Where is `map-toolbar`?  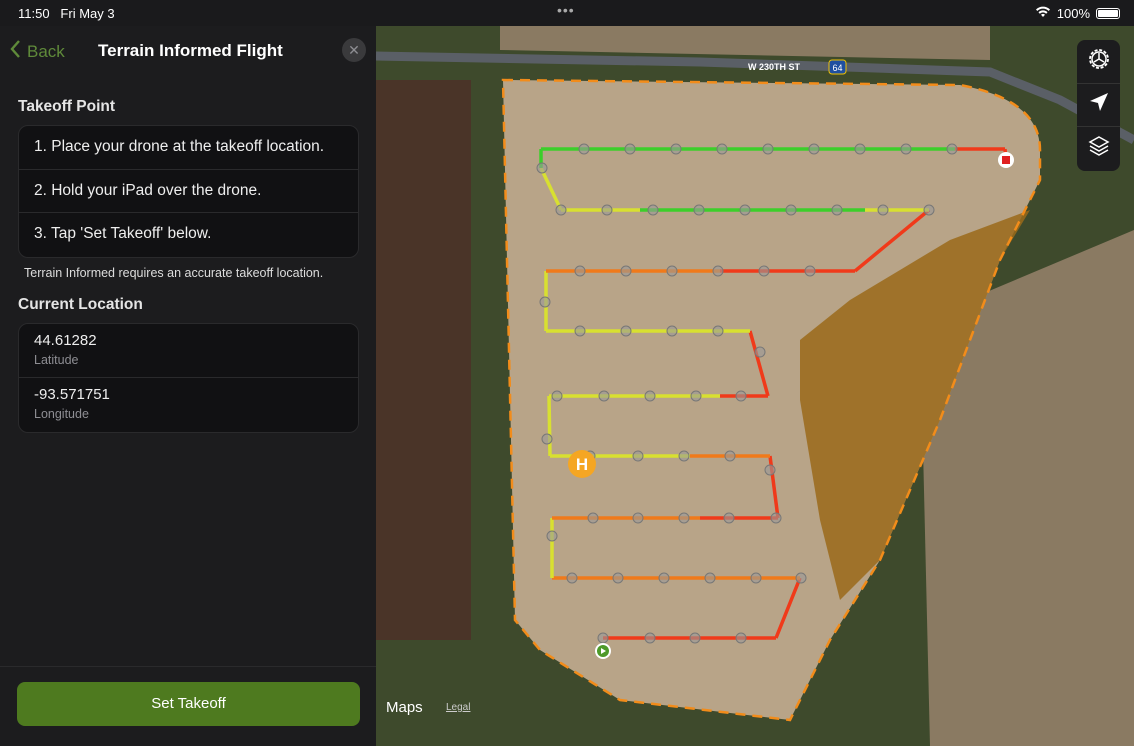 map-toolbar is located at coordinates (1098, 105).